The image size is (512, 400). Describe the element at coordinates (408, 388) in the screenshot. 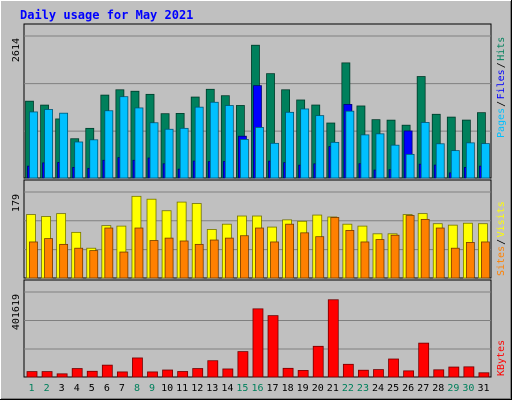

I see `day-label: 26` at that location.